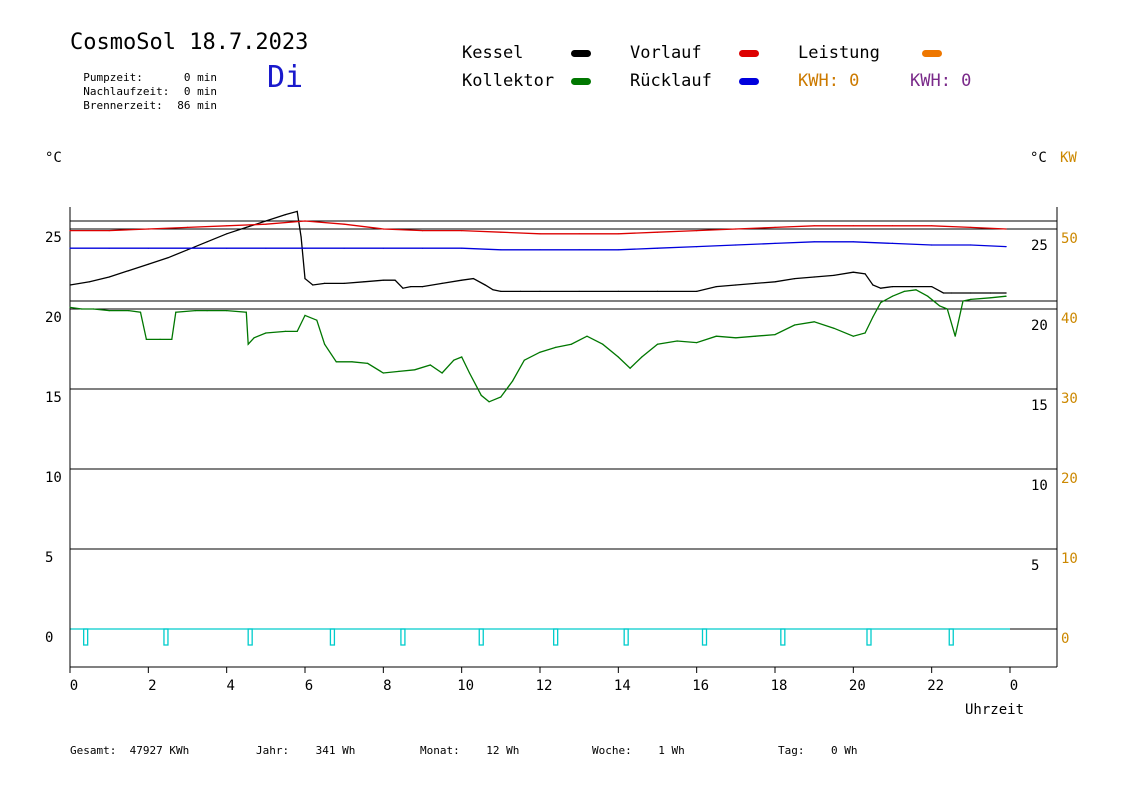 The height and width of the screenshot is (812, 1148). Describe the element at coordinates (581, 53) in the screenshot. I see `legend-kessel-swatch` at that location.